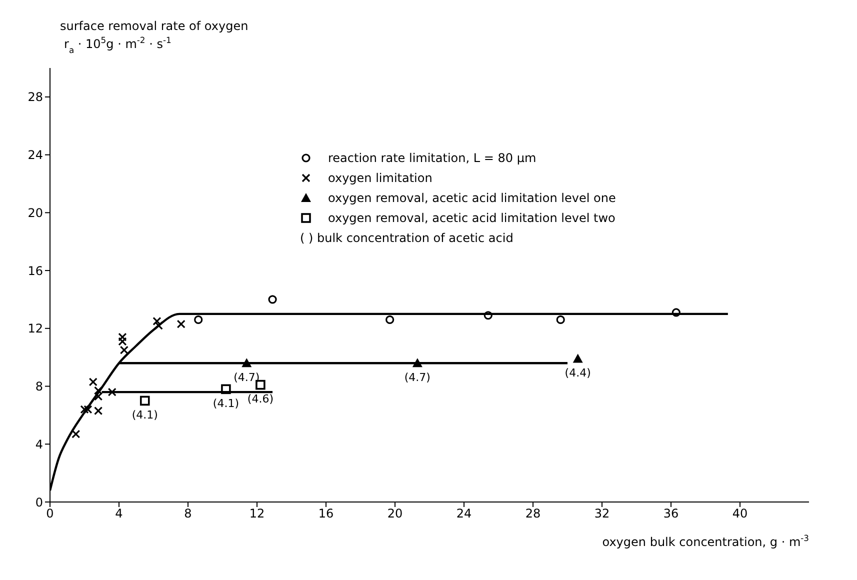  Describe the element at coordinates (533, 513) in the screenshot. I see `x-tick-label: 28` at that location.